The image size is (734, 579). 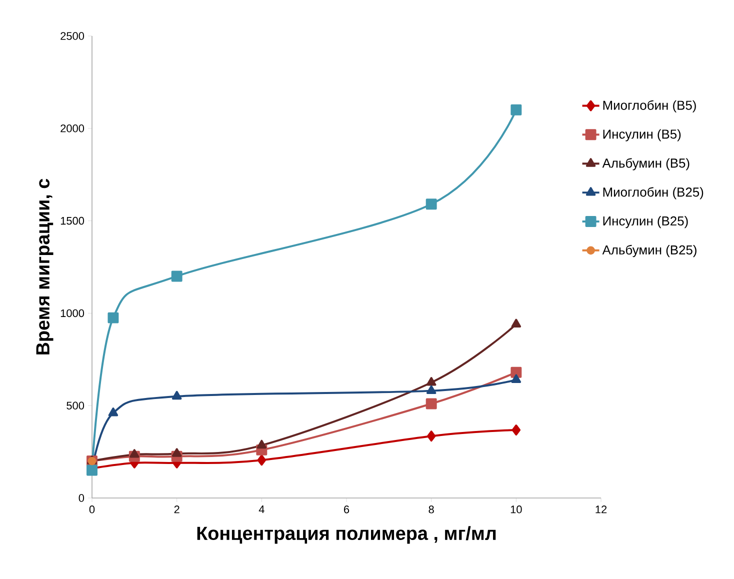 I want to click on x-tick-label: 0, so click(x=92, y=510).